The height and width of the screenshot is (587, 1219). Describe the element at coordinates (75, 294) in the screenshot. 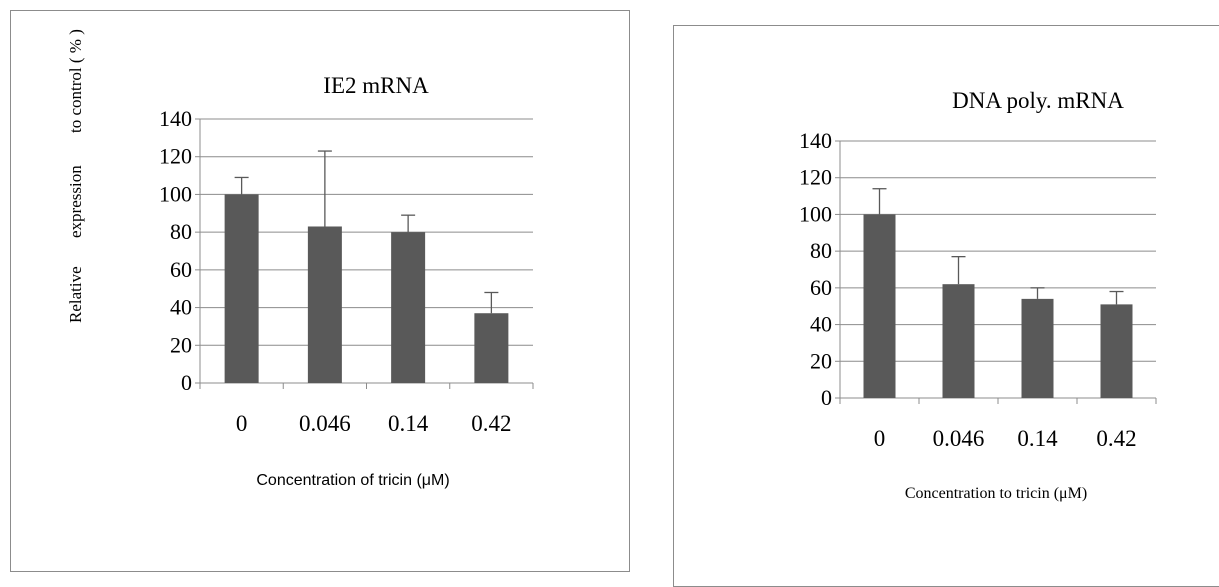

I see `y-axis-label-part-1: Relative` at that location.